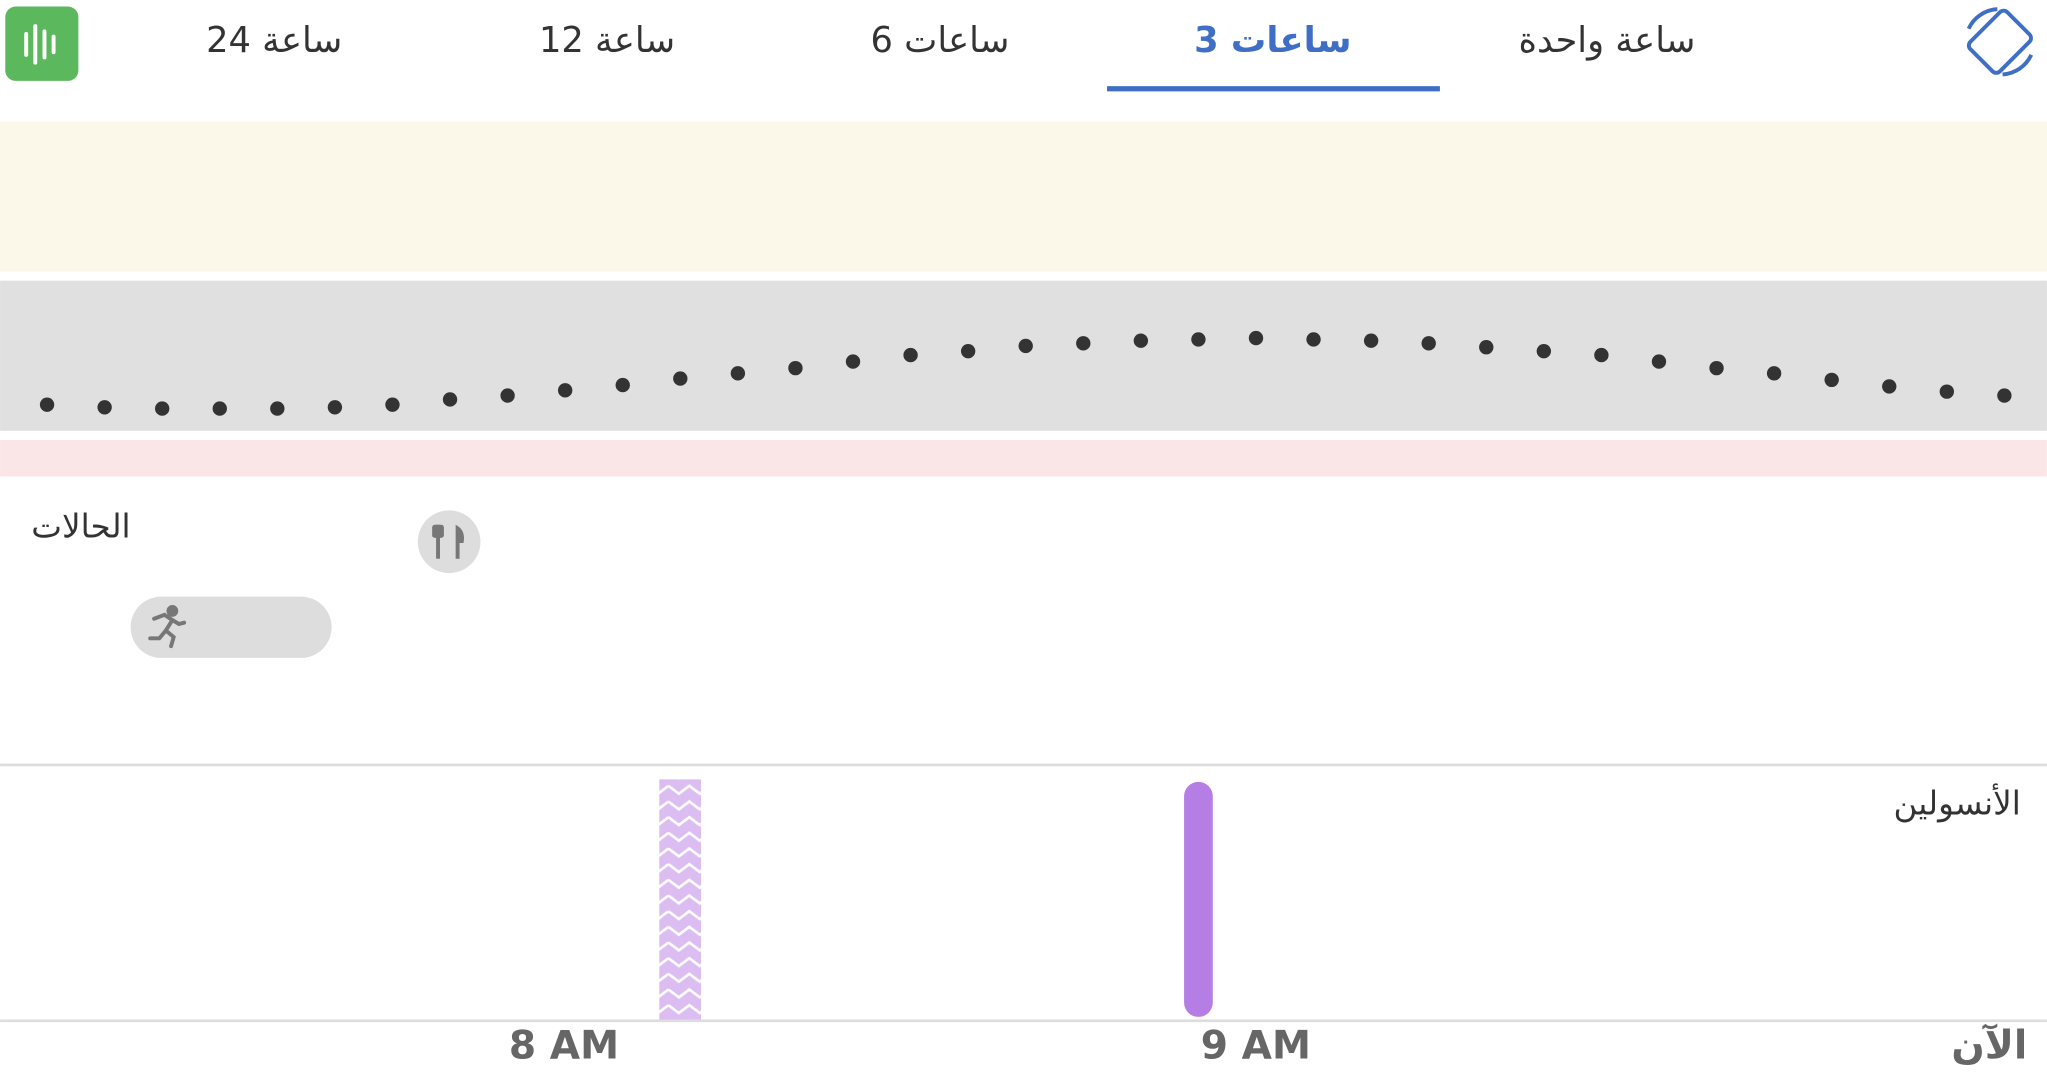 The image size is (2047, 1075). Describe the element at coordinates (1023, 196) in the screenshot. I see `high-range-band` at that location.